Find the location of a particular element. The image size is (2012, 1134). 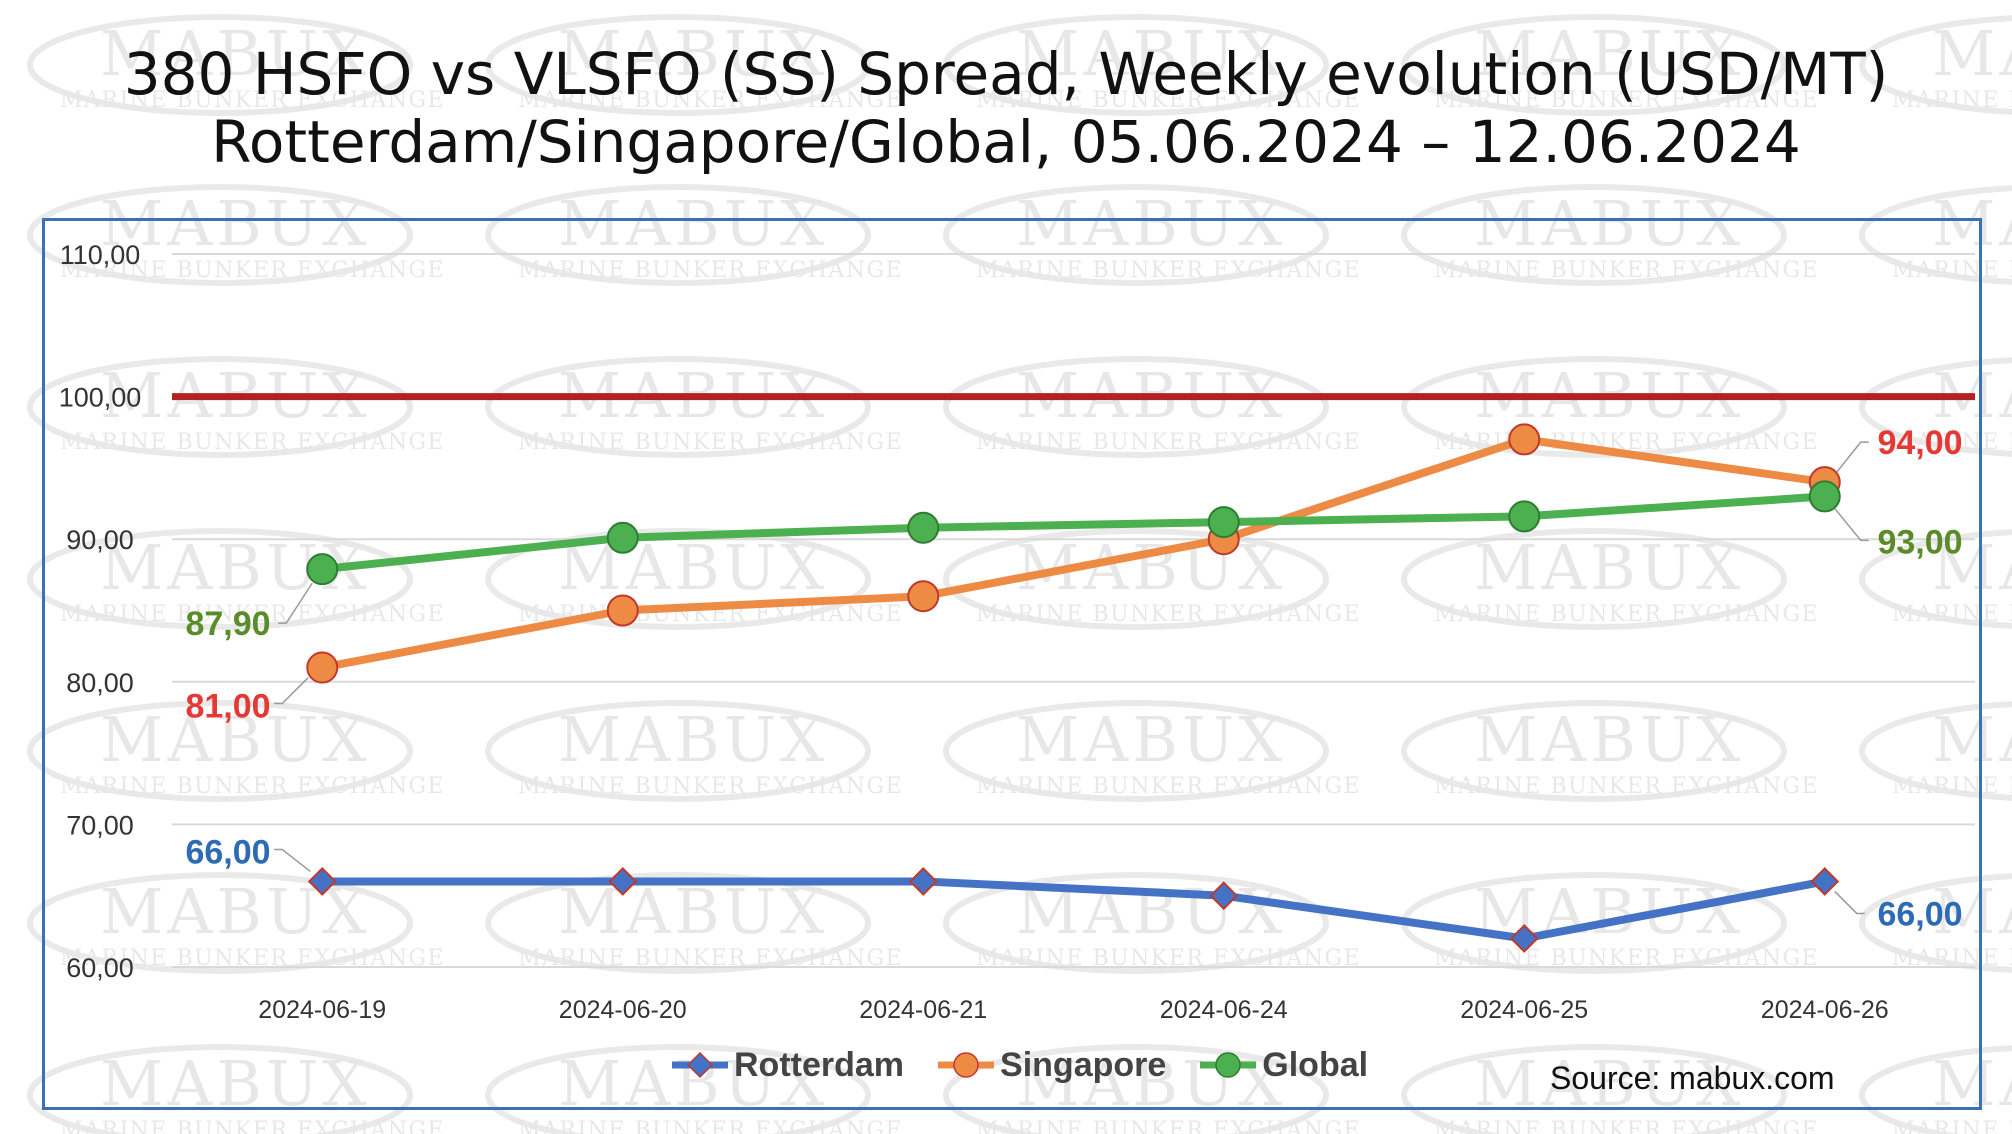

y-tick-label: 70,00 is located at coordinates (100, 825).